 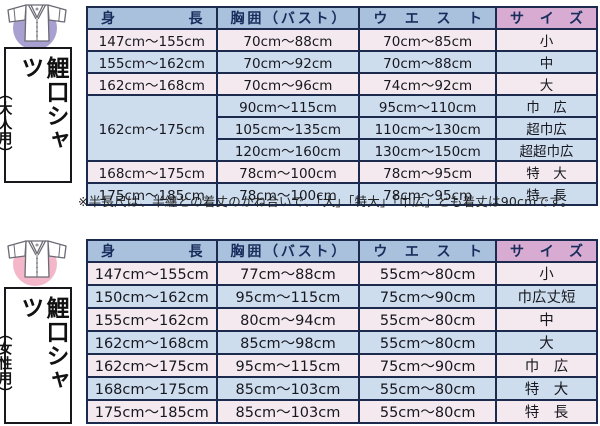 What do you see at coordinates (427, 40) in the screenshot?
I see `waist-range-cell: 70cm〜85cm` at bounding box center [427, 40].